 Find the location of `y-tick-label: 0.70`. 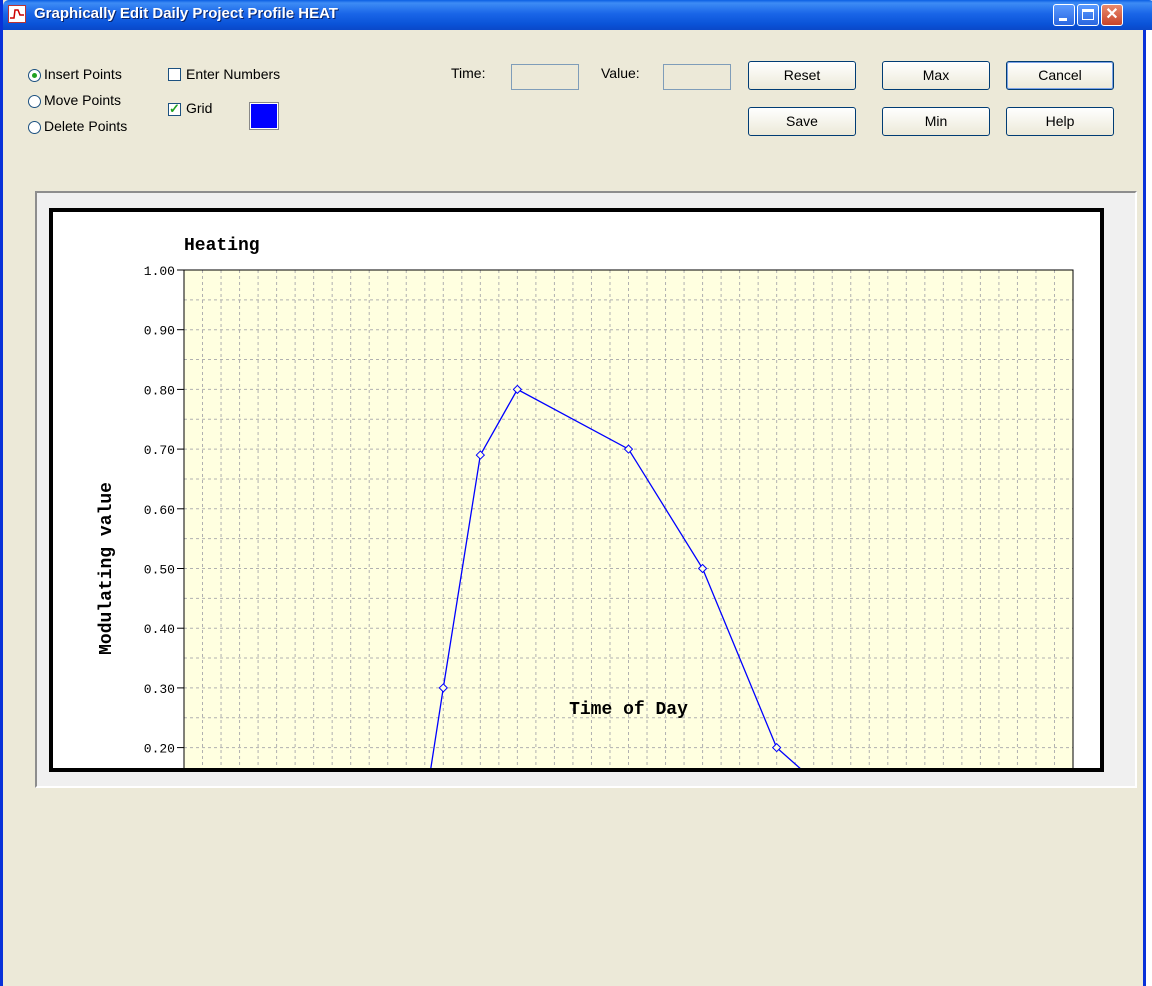

y-tick-label: 0.70 is located at coordinates (159, 450).